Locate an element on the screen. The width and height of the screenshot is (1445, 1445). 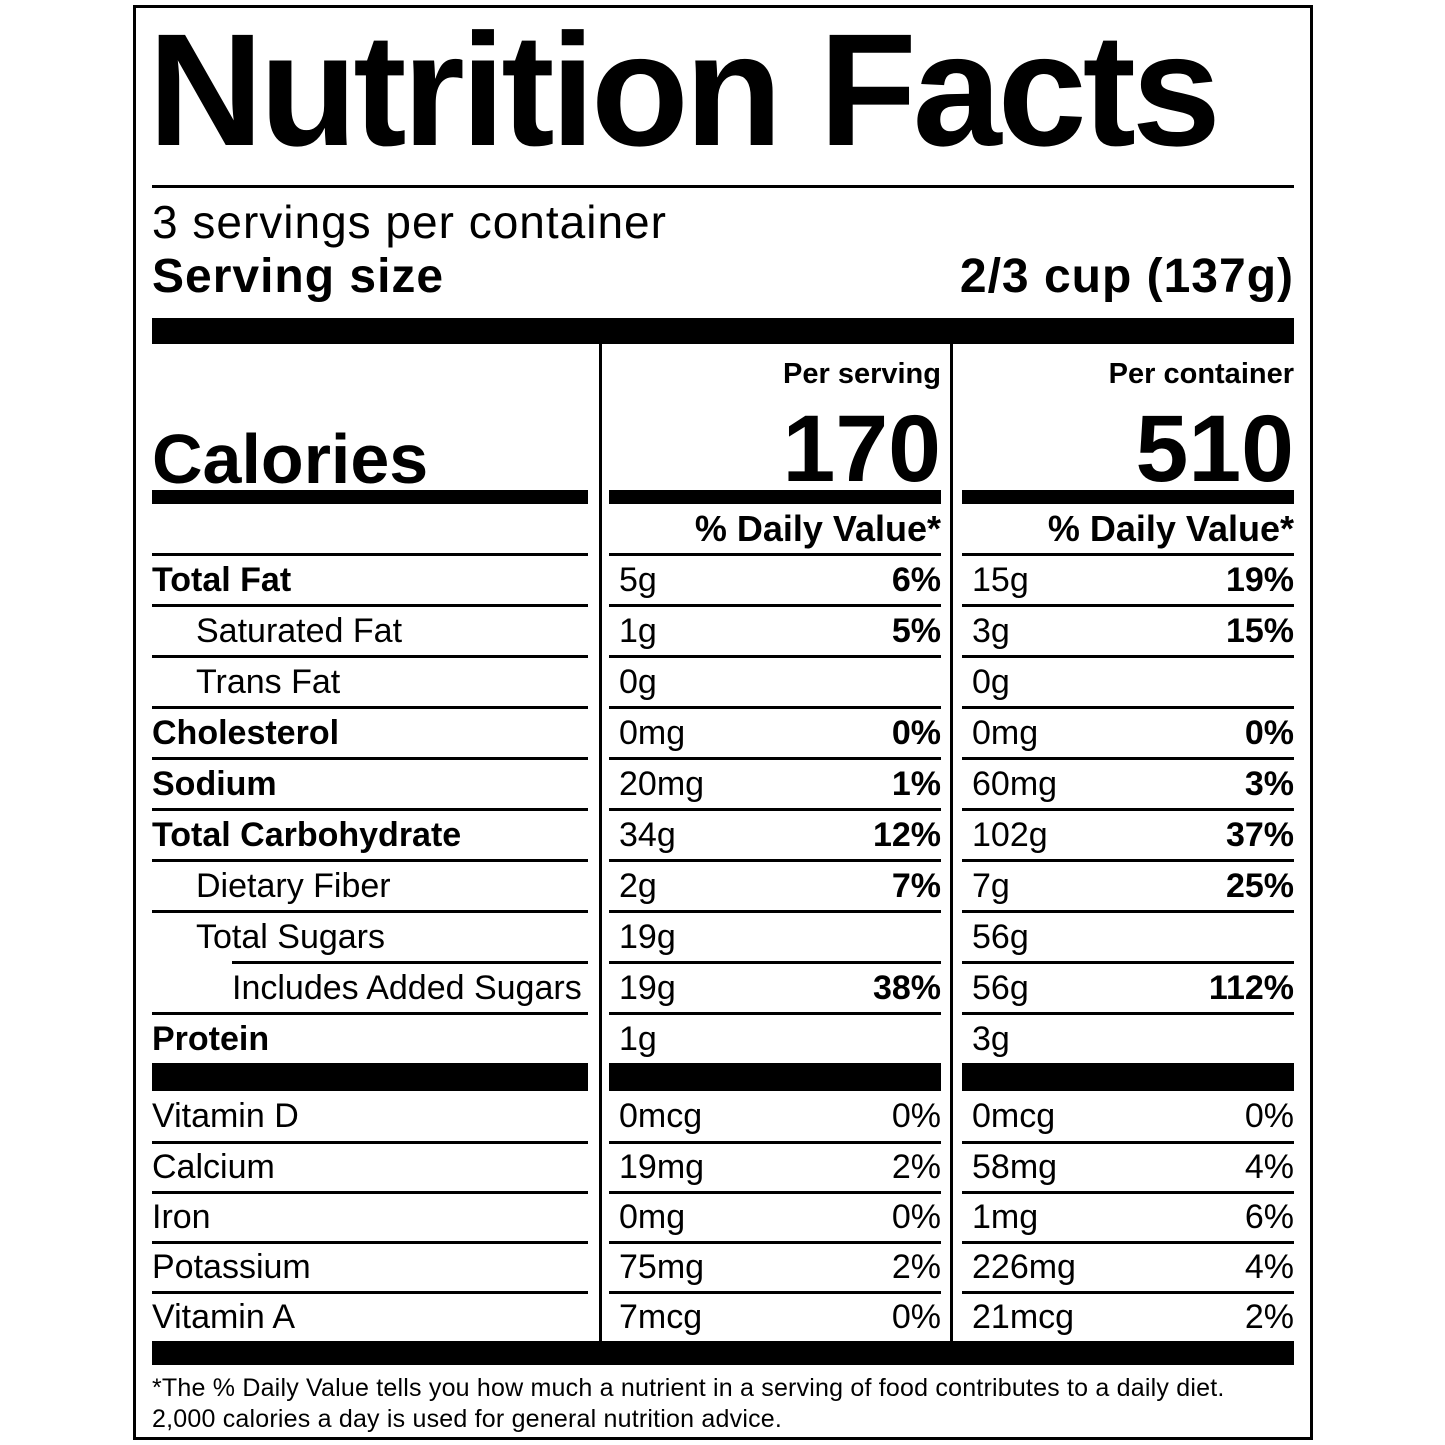
per-serving-daily-value: 38% is located at coordinates (906, 987).